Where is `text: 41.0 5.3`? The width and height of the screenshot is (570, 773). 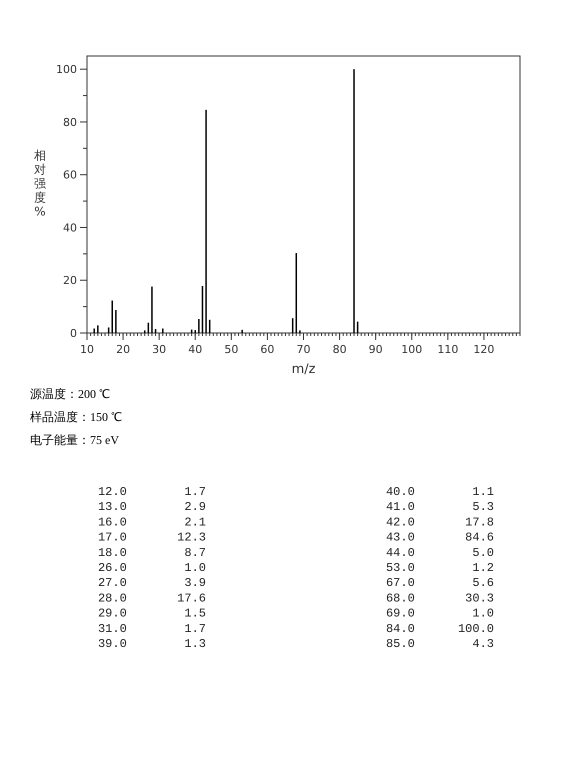
text: 41.0 5.3 is located at coordinates (440, 507).